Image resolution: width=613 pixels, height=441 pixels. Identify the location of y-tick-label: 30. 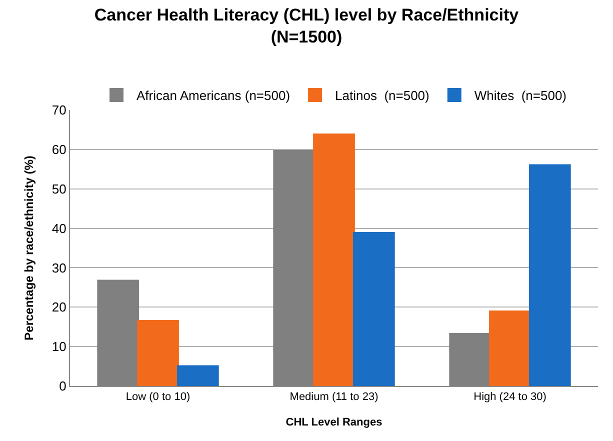
(59, 268).